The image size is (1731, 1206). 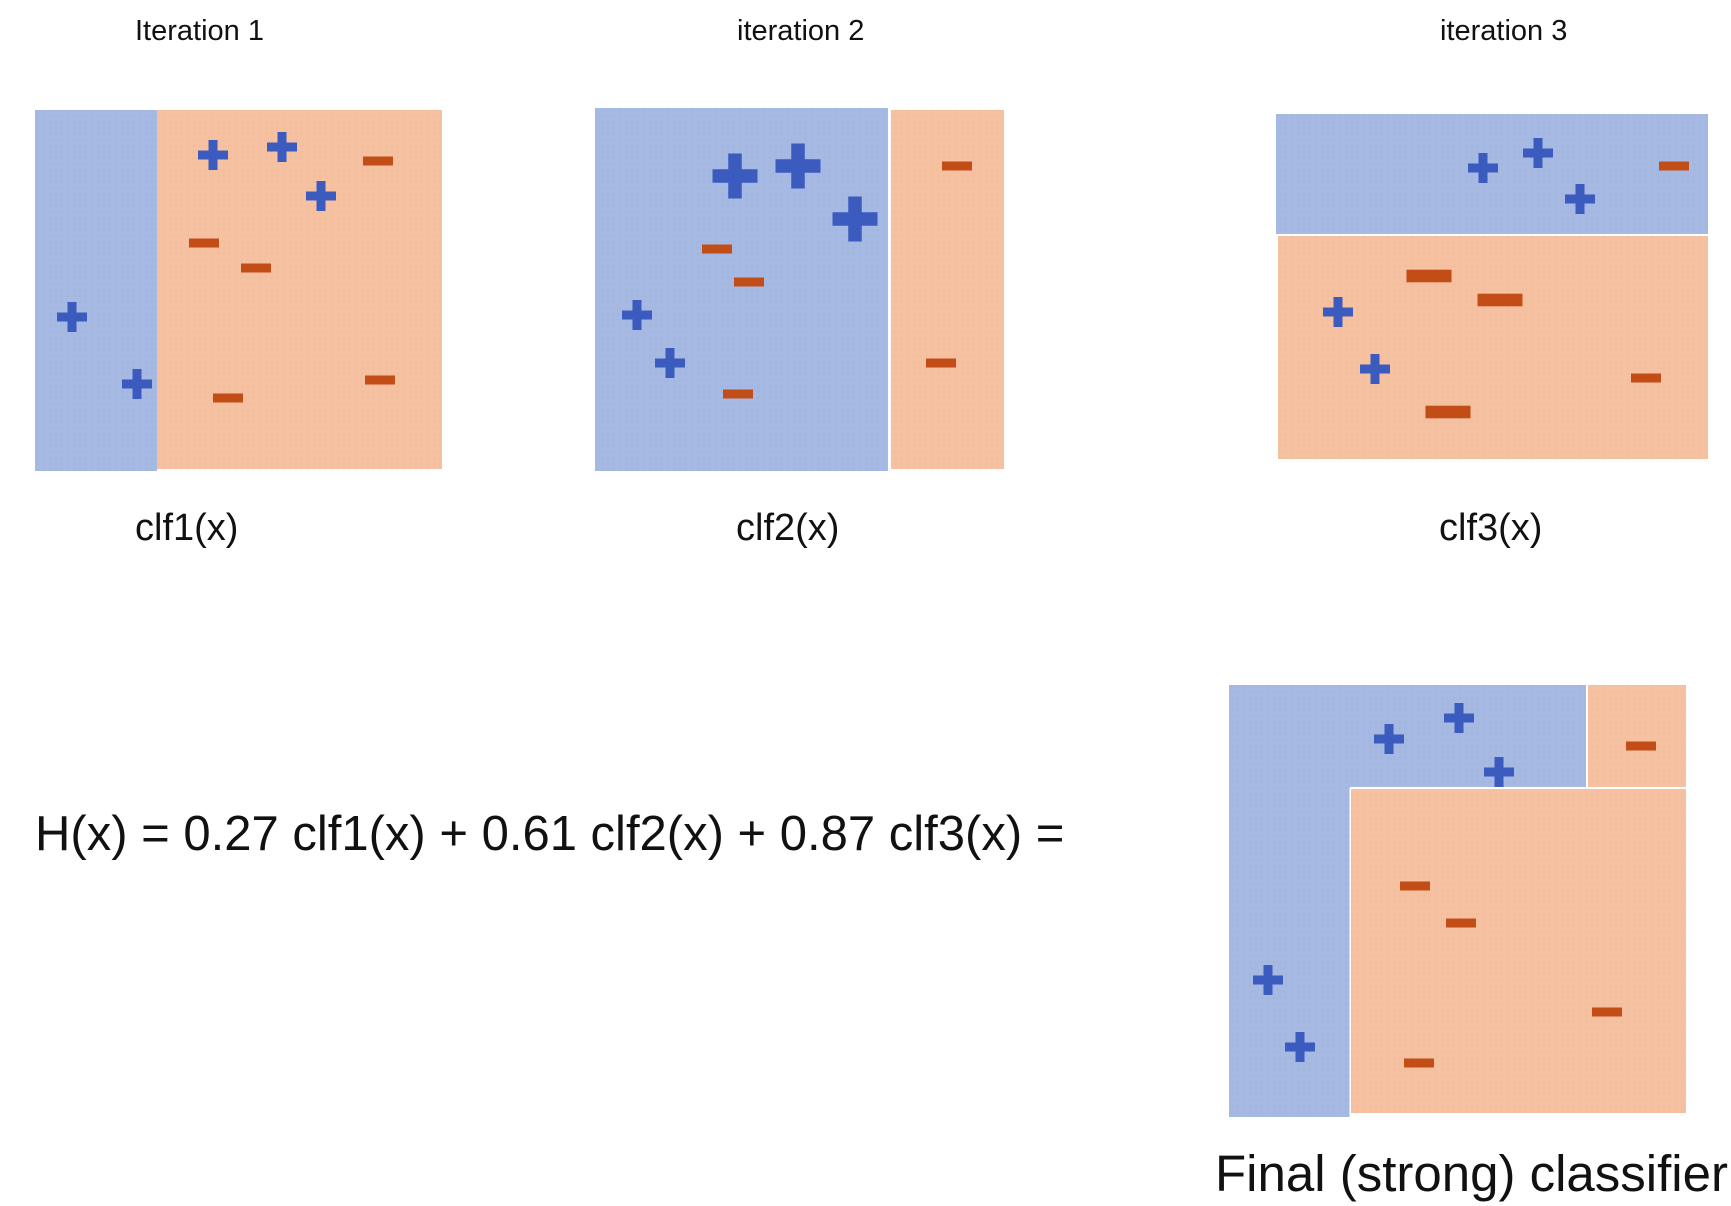 I want to click on iteration-3-title: iteration 3, so click(x=1504, y=31).